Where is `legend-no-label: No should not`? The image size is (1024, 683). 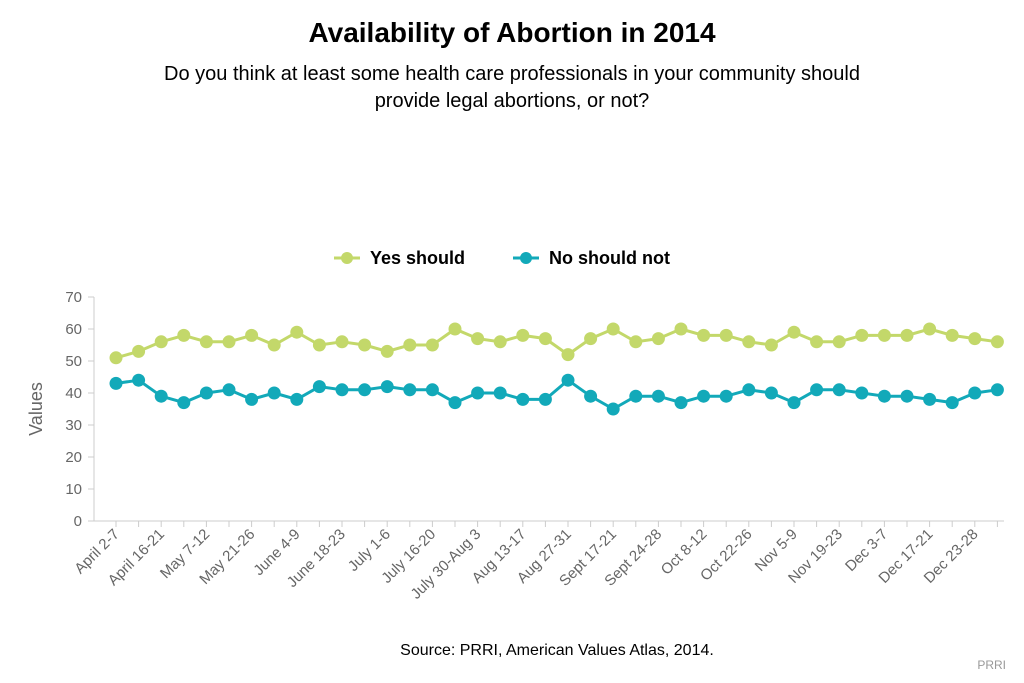 legend-no-label: No should not is located at coordinates (609, 258).